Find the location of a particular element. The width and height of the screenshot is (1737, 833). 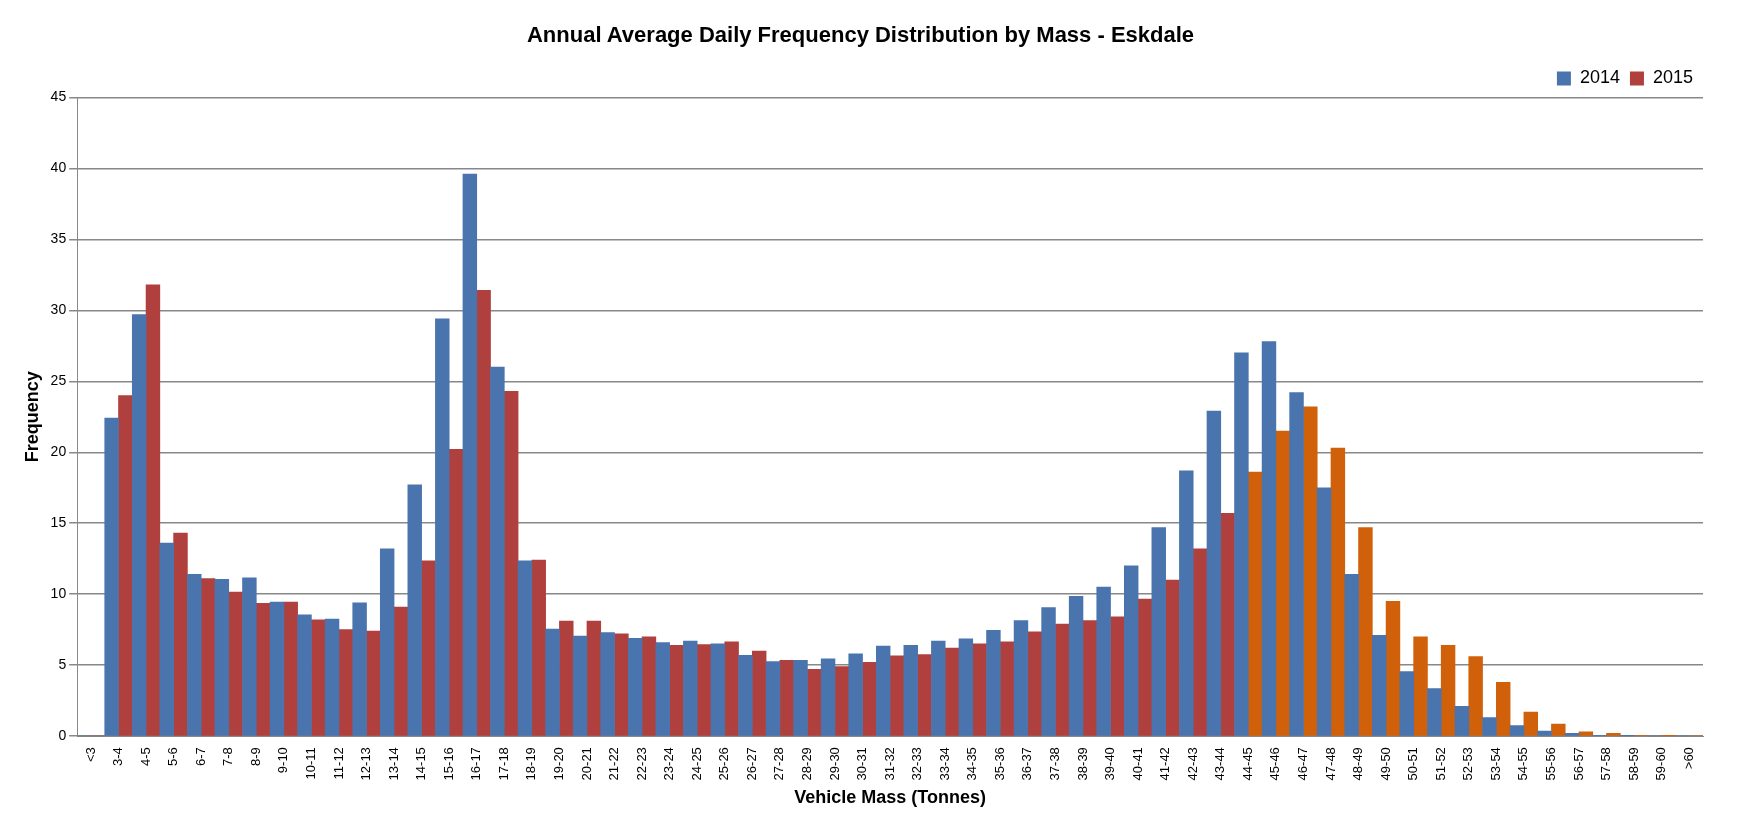

x-tick-label: 6-7 is located at coordinates (200, 756).